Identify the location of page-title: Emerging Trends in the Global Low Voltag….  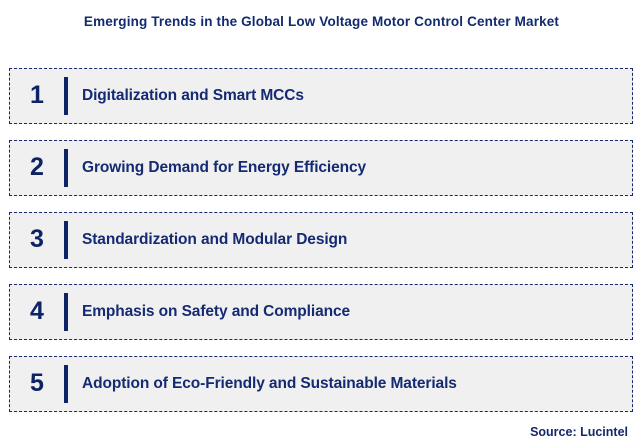
(321, 21).